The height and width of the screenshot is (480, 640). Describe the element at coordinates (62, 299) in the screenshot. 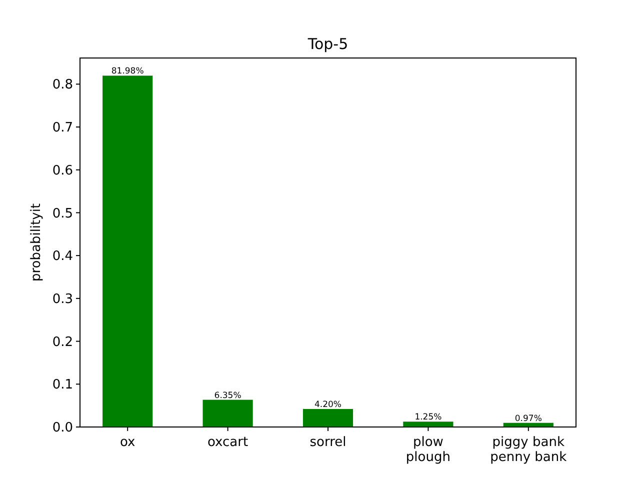

I see `y-tick-label: 0.3` at that location.